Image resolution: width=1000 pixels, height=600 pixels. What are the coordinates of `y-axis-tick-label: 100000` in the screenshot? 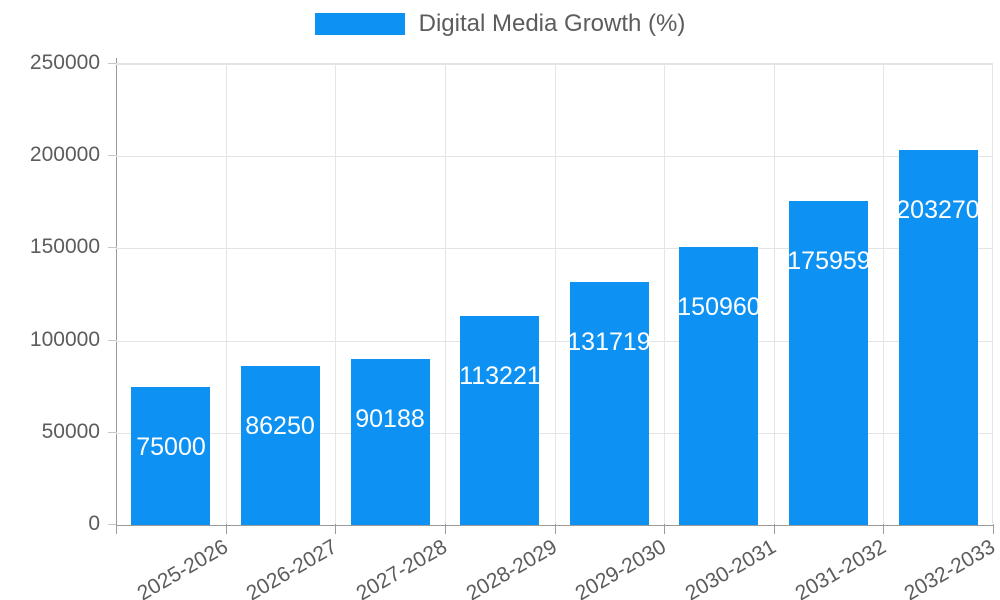 It's located at (64, 339).